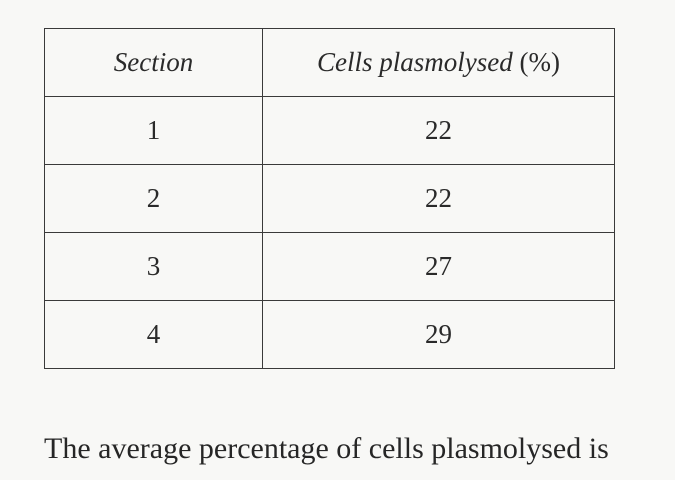  What do you see at coordinates (153, 334) in the screenshot?
I see `section-cell: 4` at bounding box center [153, 334].